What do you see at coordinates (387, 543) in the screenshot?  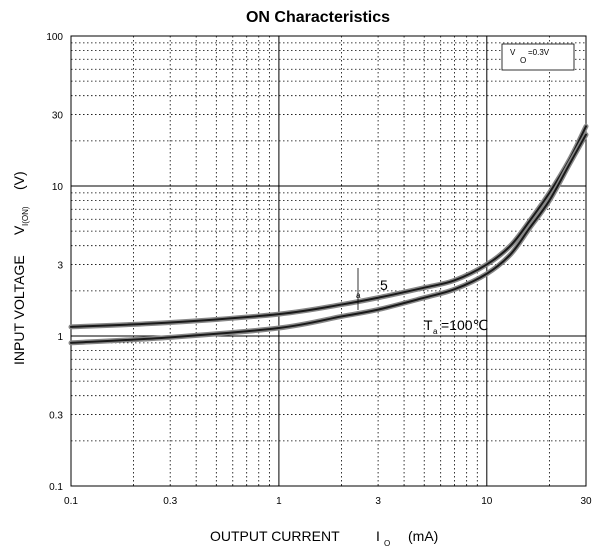 I see `x-axis-label-subscript: O` at bounding box center [387, 543].